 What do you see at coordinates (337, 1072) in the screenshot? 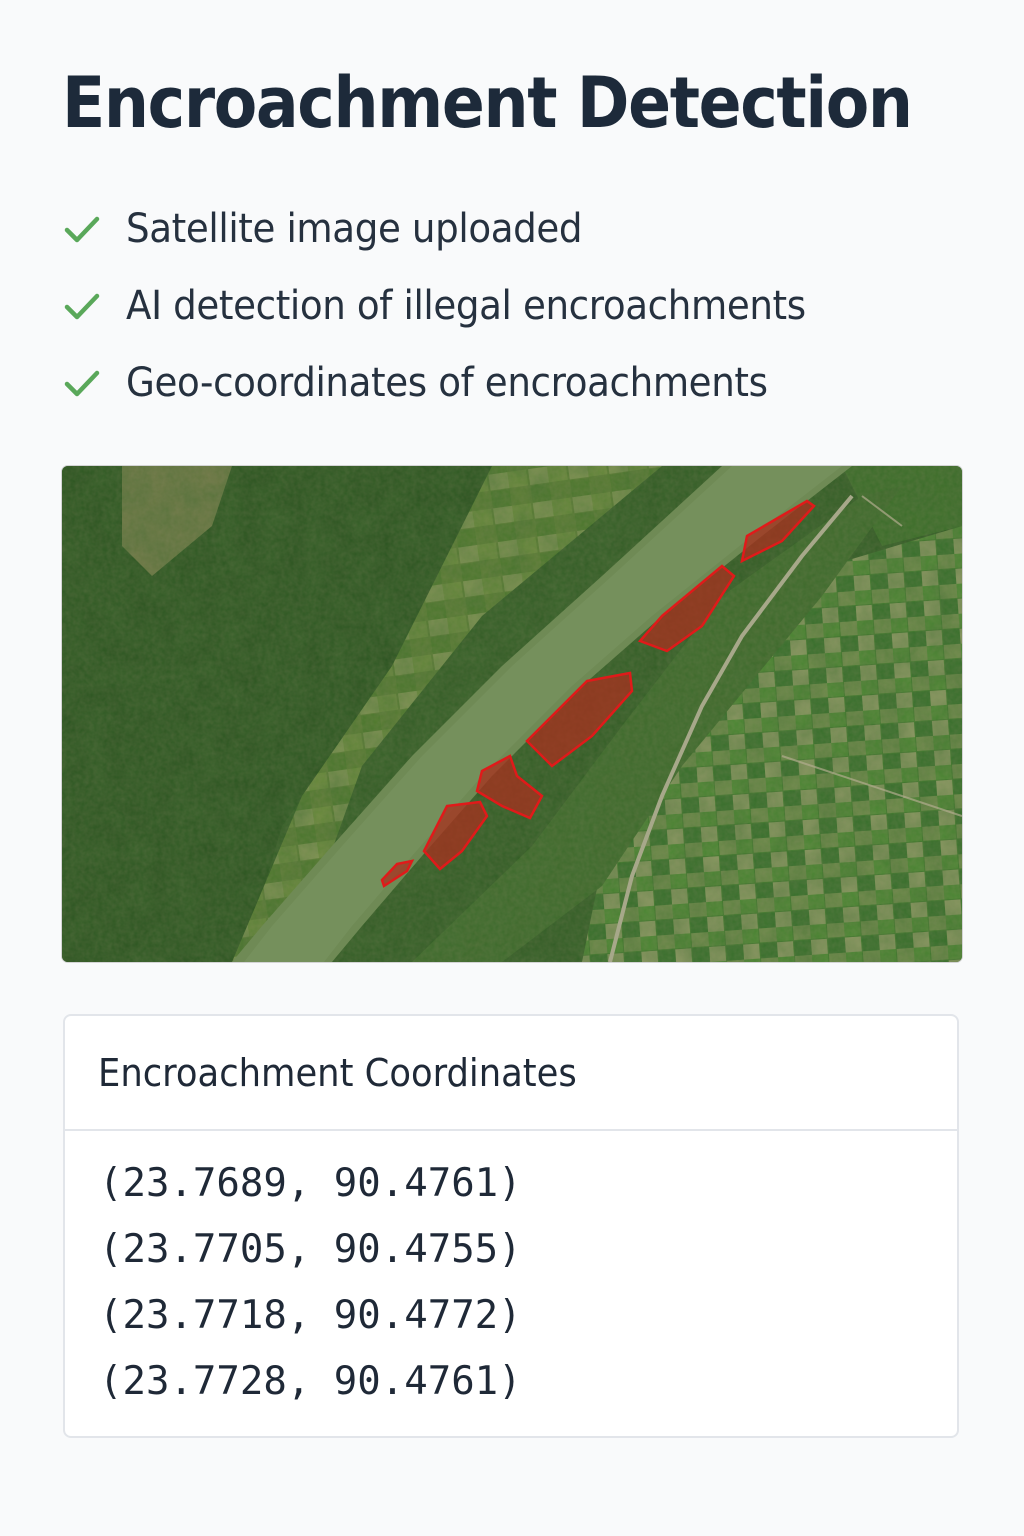
I see `coordinates-panel-title: Encroachment Coordinates` at bounding box center [337, 1072].